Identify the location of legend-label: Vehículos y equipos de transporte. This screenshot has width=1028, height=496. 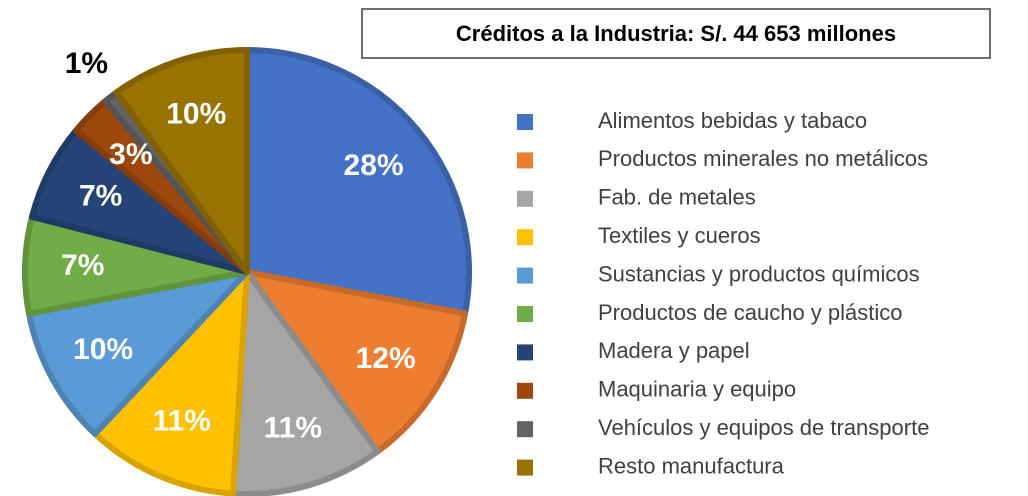
(763, 427).